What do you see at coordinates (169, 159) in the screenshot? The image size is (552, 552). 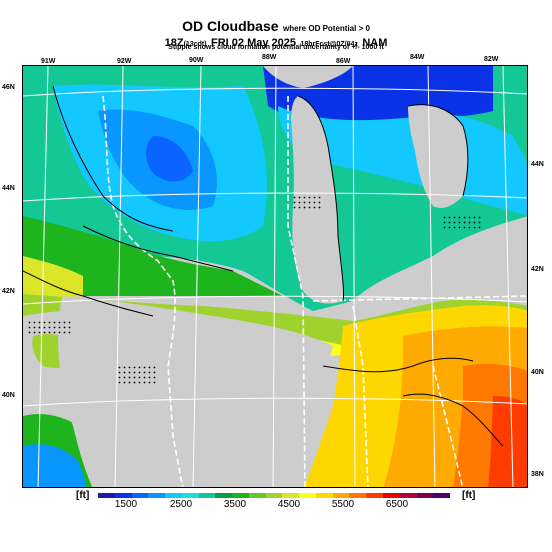 I see `cloudbase-darkest` at bounding box center [169, 159].